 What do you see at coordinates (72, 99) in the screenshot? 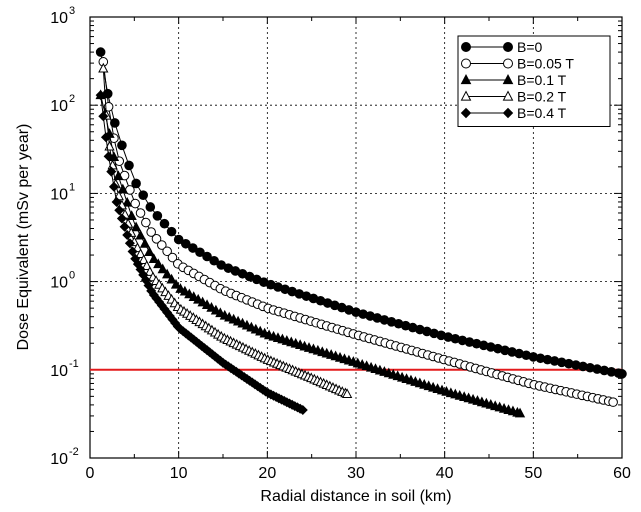
I see `y-tick-exponent: 2` at bounding box center [72, 99].